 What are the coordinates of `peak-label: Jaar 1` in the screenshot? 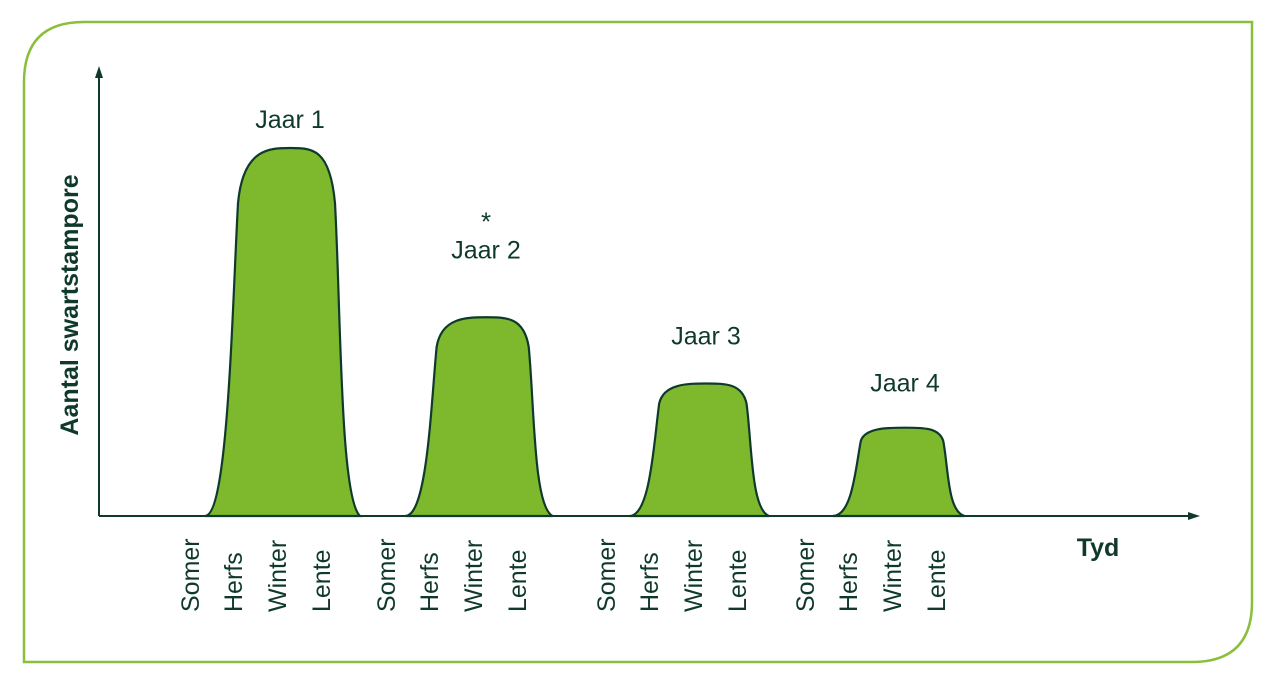 It's located at (289, 120).